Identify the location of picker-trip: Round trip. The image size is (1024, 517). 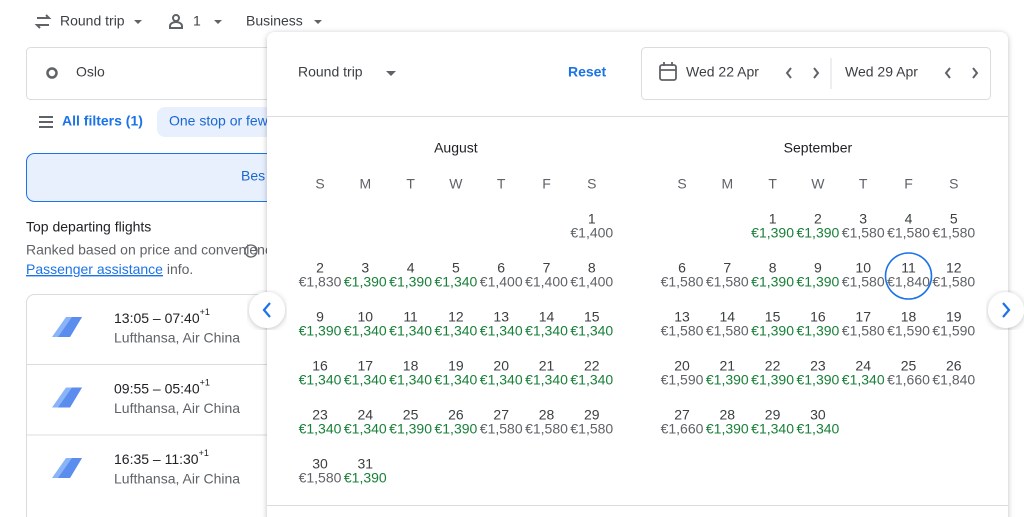
(347, 72).